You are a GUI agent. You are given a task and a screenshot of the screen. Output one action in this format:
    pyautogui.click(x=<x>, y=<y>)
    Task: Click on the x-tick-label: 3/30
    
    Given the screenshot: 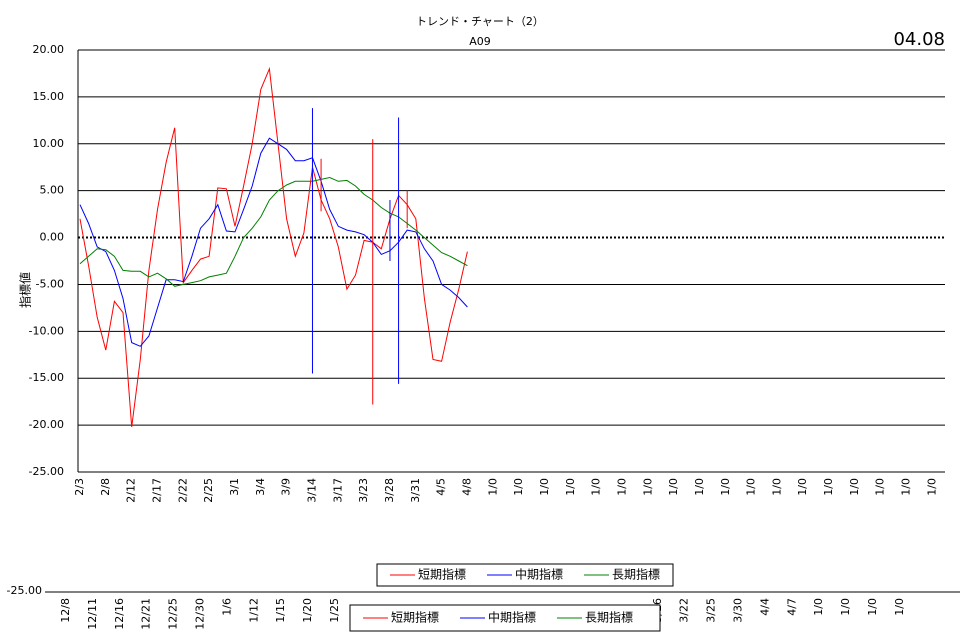 What is the action you would take?
    pyautogui.click(x=738, y=610)
    